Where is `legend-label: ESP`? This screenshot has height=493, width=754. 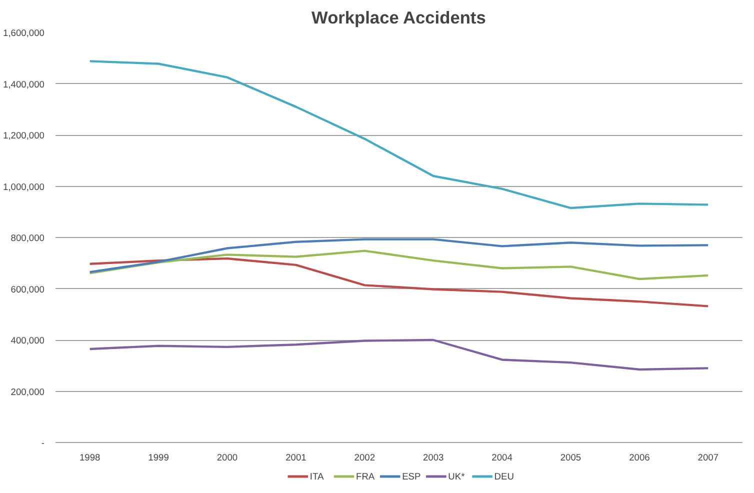 legend-label: ESP is located at coordinates (411, 477).